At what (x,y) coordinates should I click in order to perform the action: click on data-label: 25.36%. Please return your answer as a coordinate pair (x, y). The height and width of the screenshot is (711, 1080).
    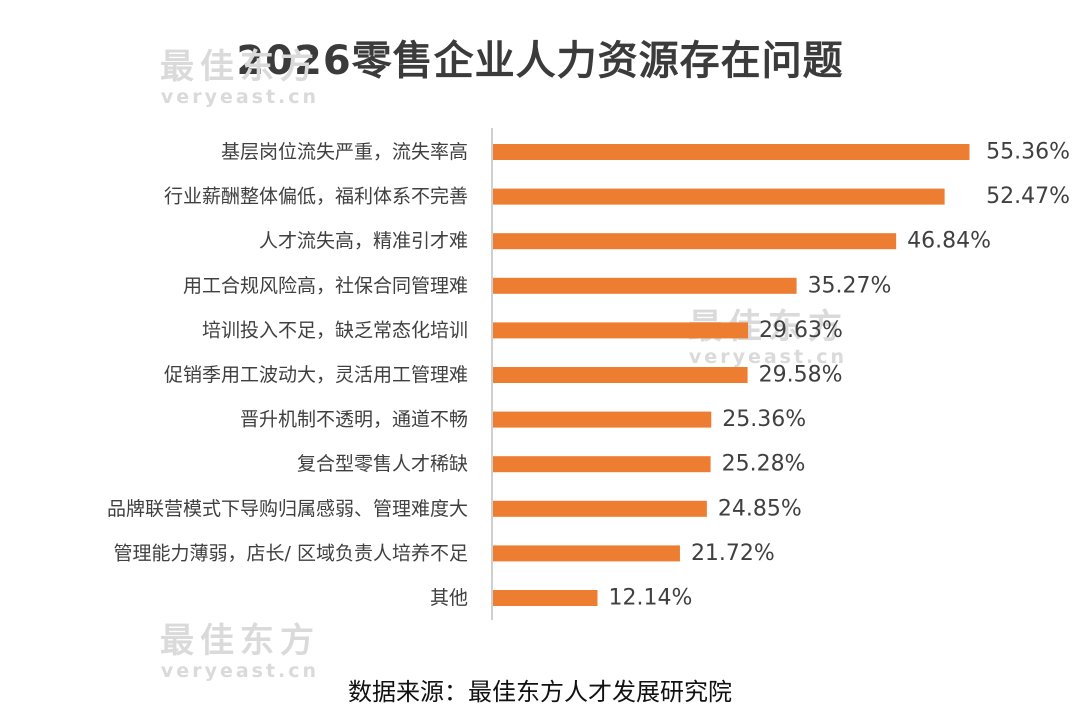
    Looking at the image, I should click on (764, 419).